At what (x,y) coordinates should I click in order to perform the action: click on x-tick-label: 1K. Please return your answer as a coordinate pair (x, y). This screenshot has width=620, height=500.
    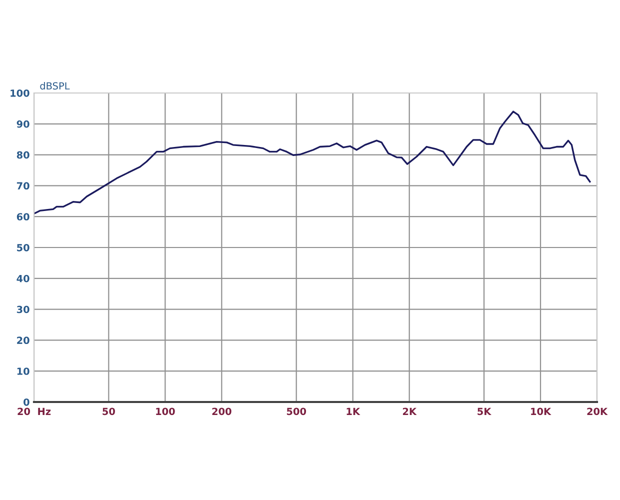
    Looking at the image, I should click on (353, 411).